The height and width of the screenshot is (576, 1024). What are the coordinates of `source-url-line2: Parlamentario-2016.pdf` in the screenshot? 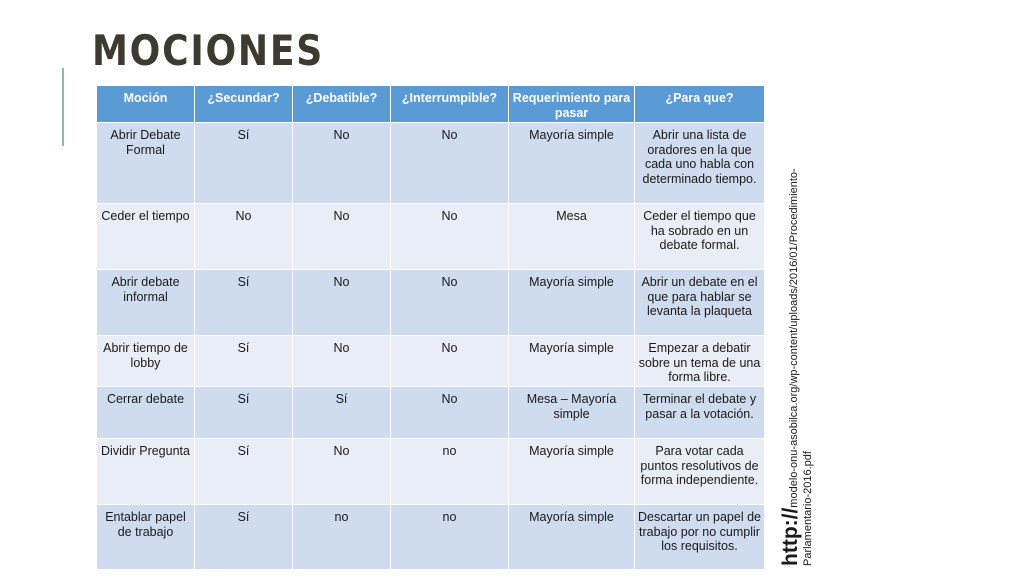 It's located at (808, 508).